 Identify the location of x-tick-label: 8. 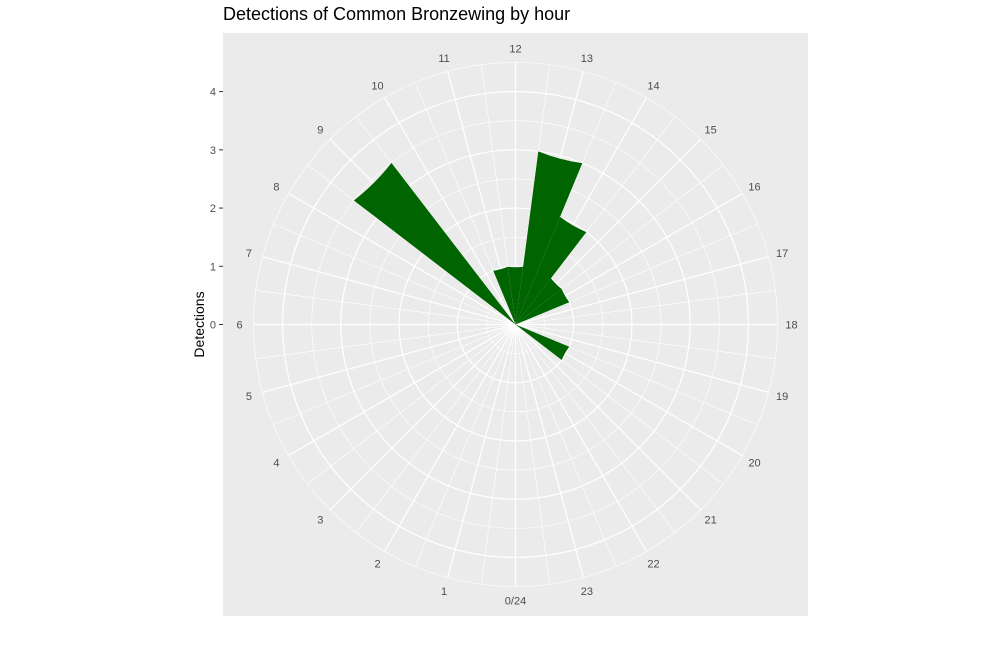
(276, 188).